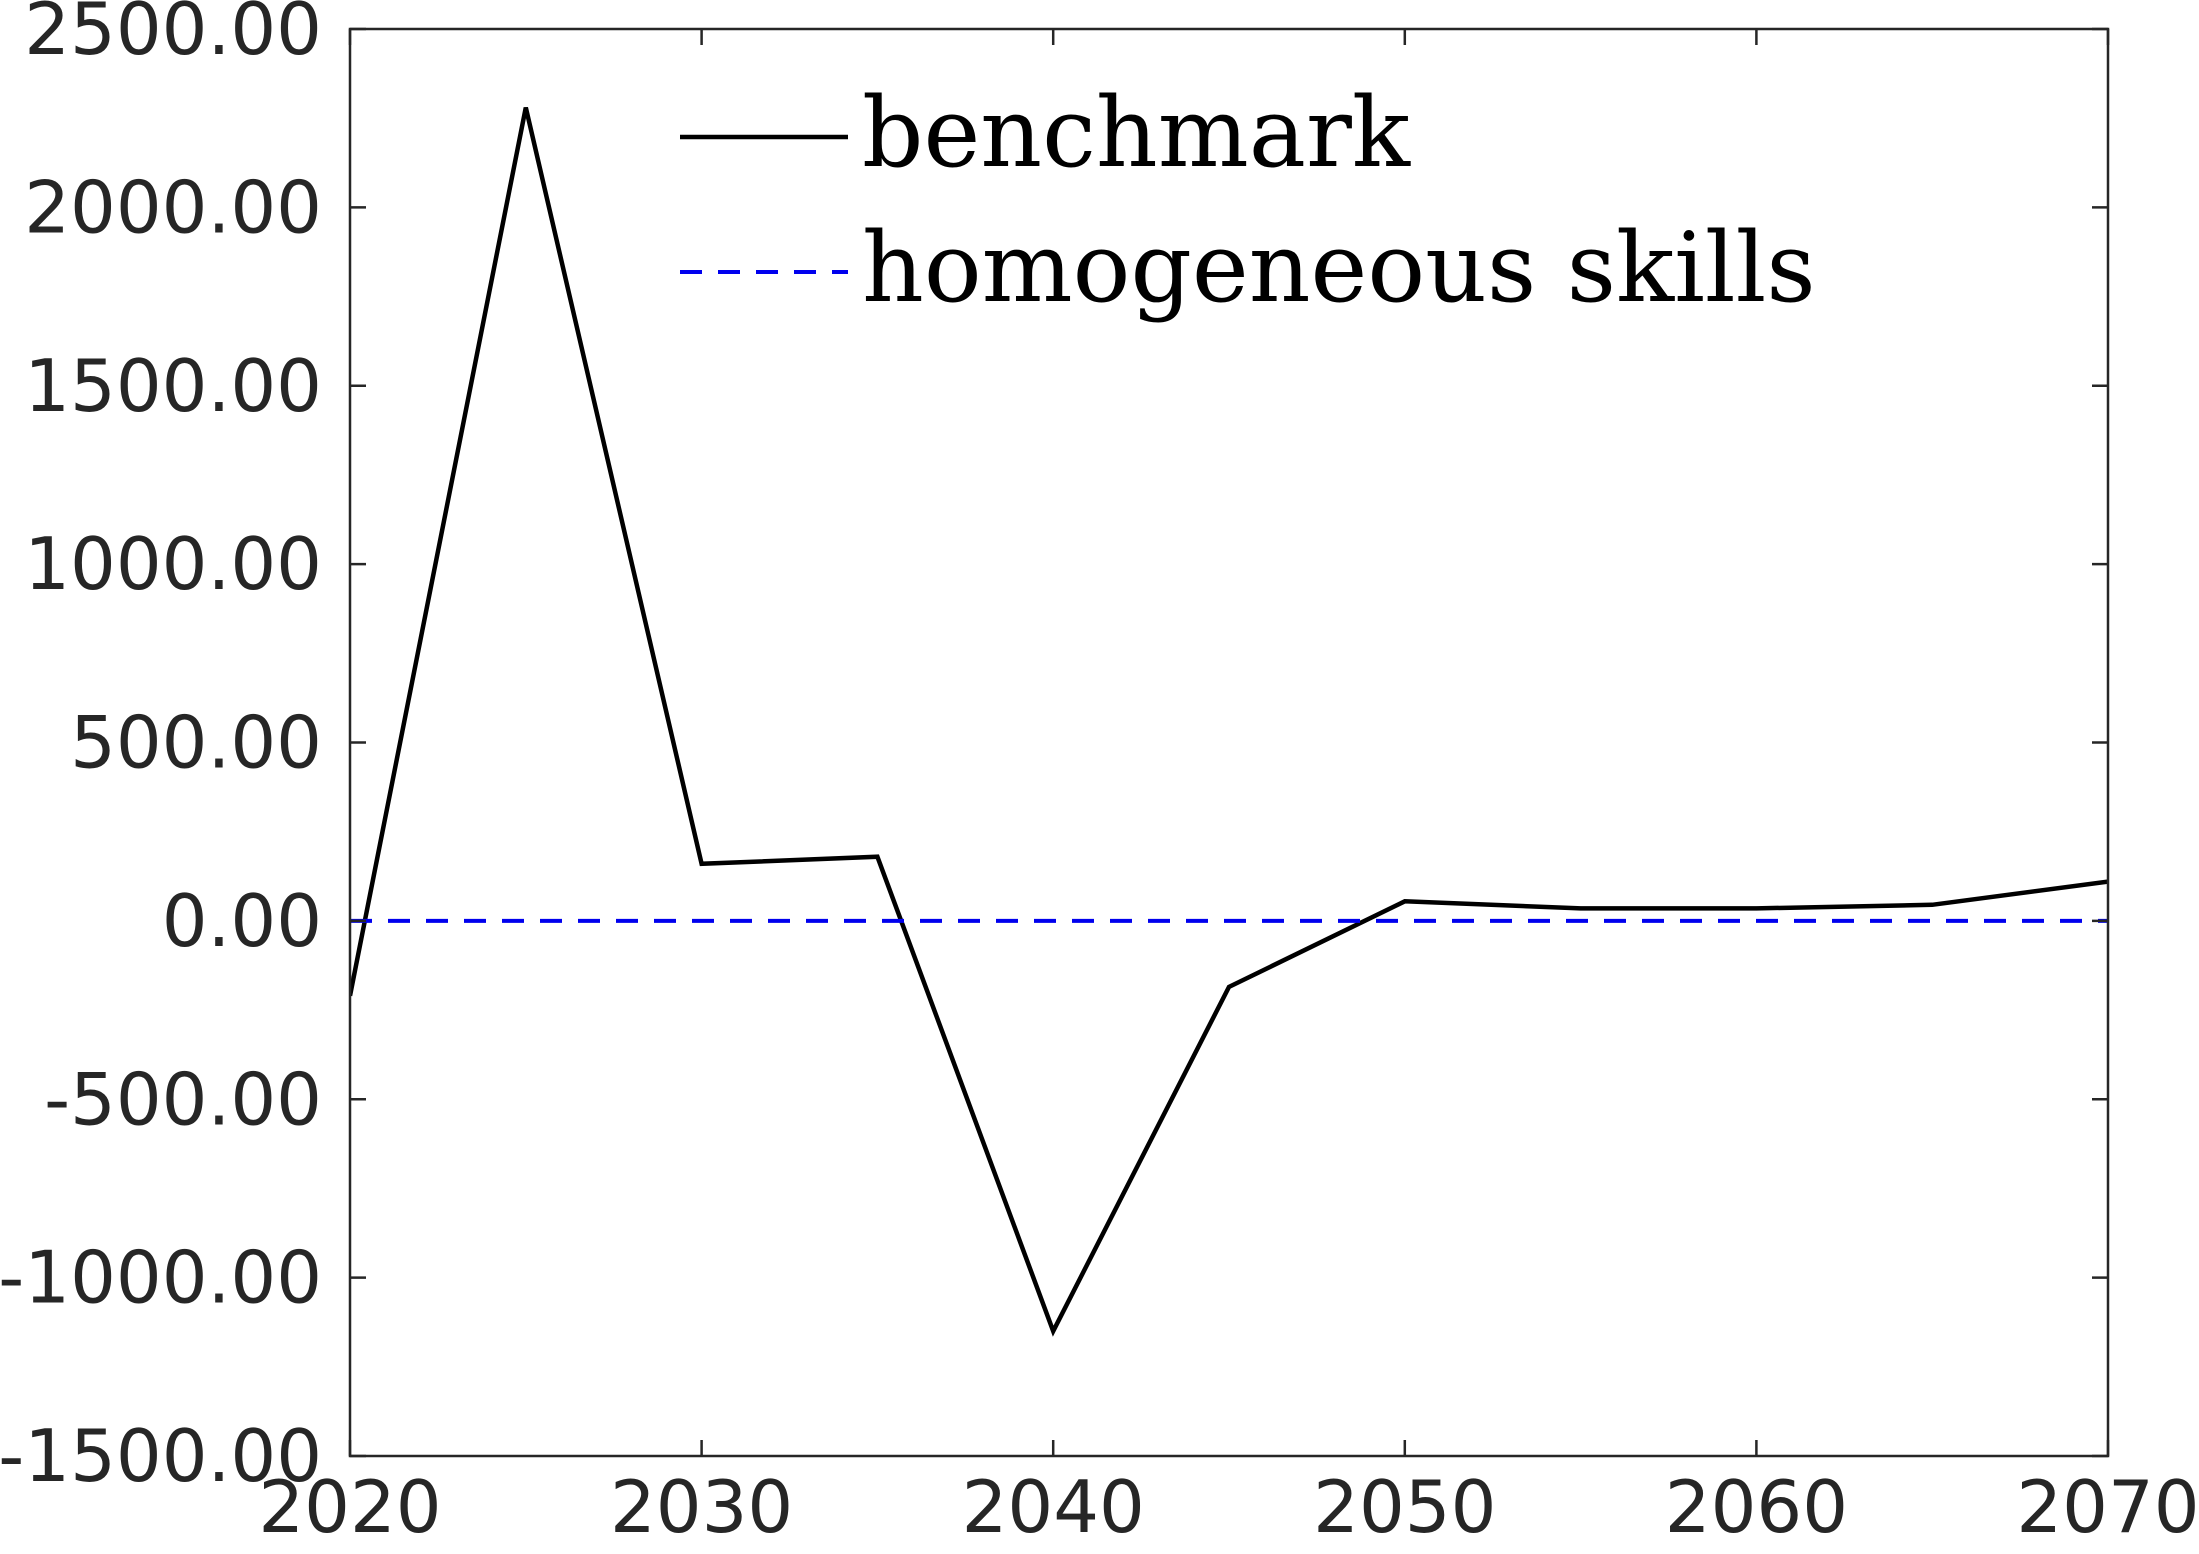  Describe the element at coordinates (1248, 200) in the screenshot. I see `legend: benchmark homogeneous skills` at that location.